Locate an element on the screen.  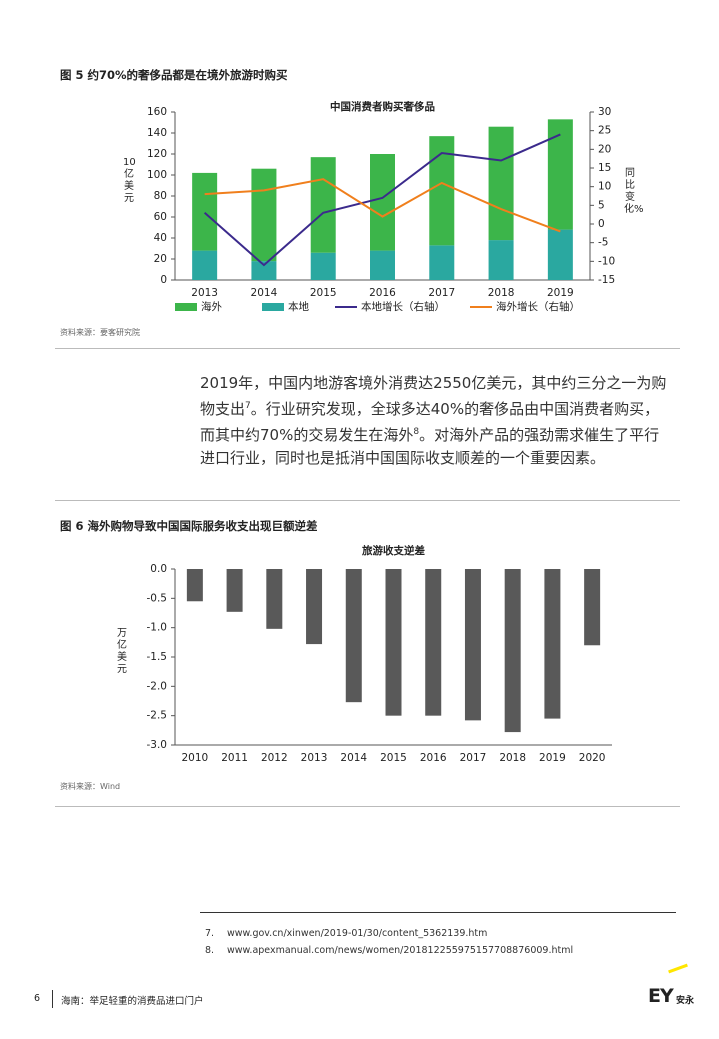
y-tick-label: 40 is located at coordinates (160, 238).